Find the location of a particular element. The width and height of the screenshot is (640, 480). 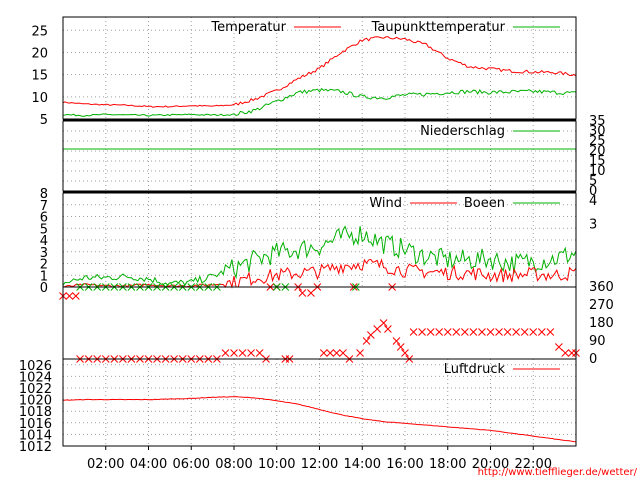

wind-ytick-label: 8 is located at coordinates (44, 194).